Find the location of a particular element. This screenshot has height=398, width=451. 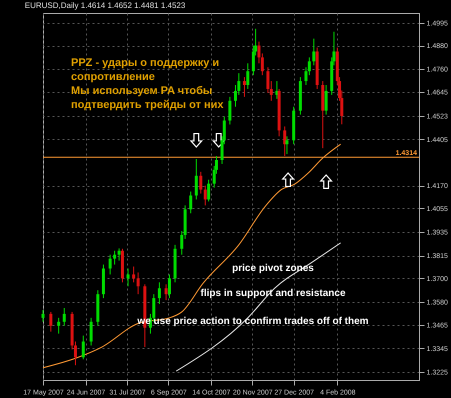

chart-title: EURUSD,Daily 1.4614 1.4652 1.4481 1.4523 is located at coordinates (105, 5).